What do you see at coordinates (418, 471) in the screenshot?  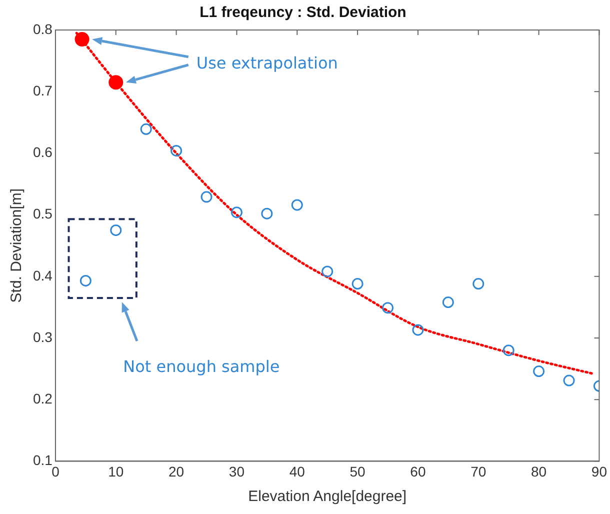 I see `x-tick-label: 60` at bounding box center [418, 471].